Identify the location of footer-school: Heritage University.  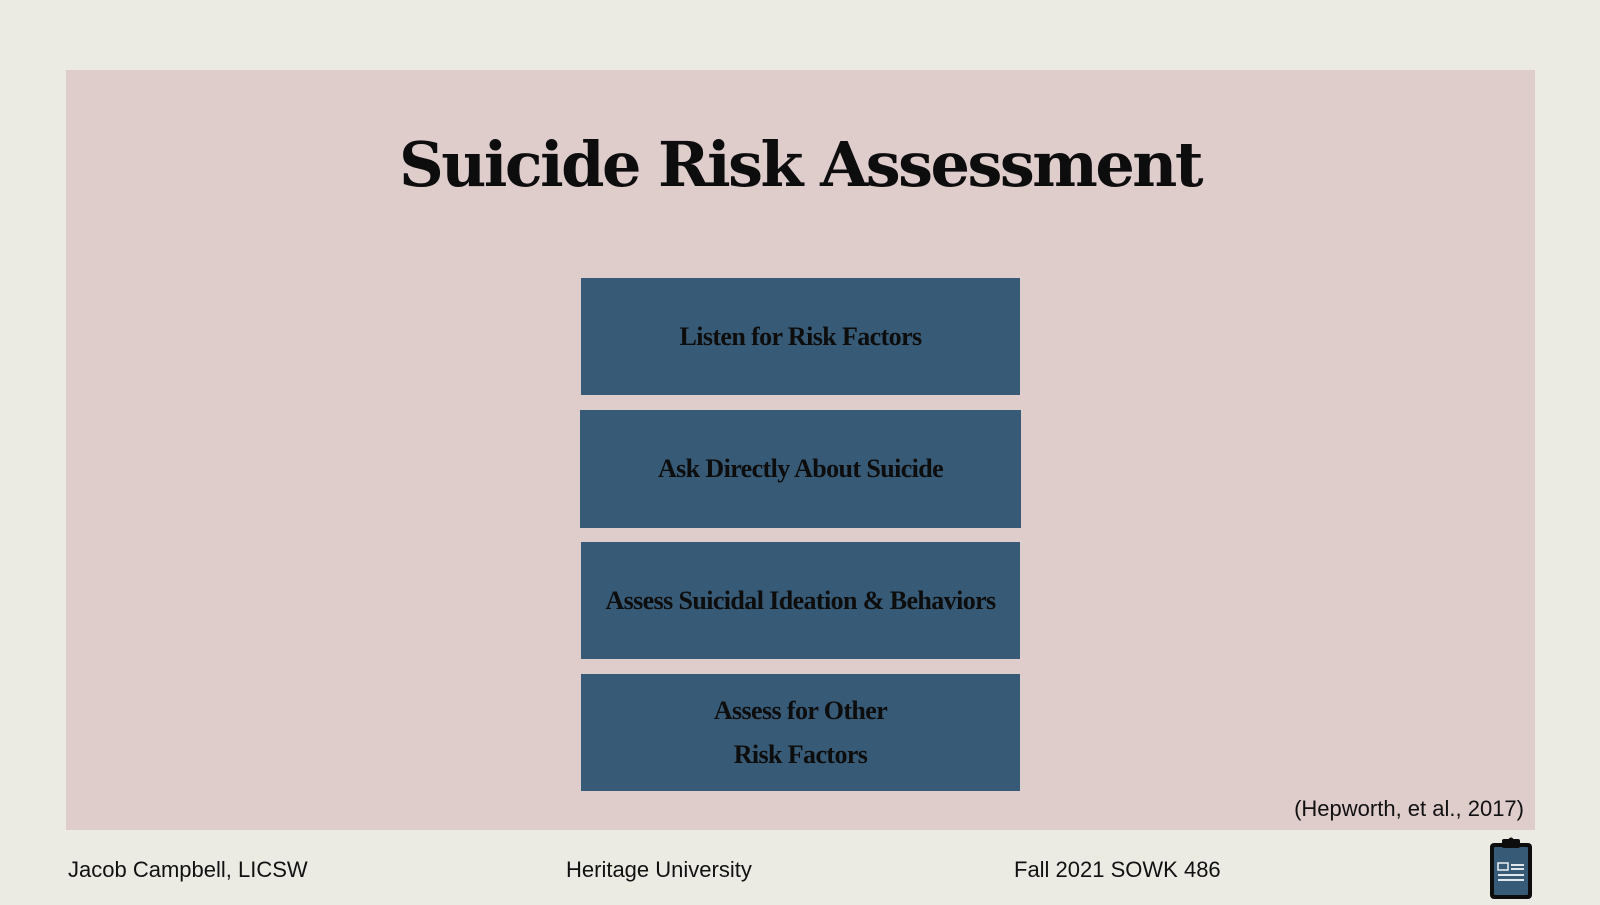
(659, 869).